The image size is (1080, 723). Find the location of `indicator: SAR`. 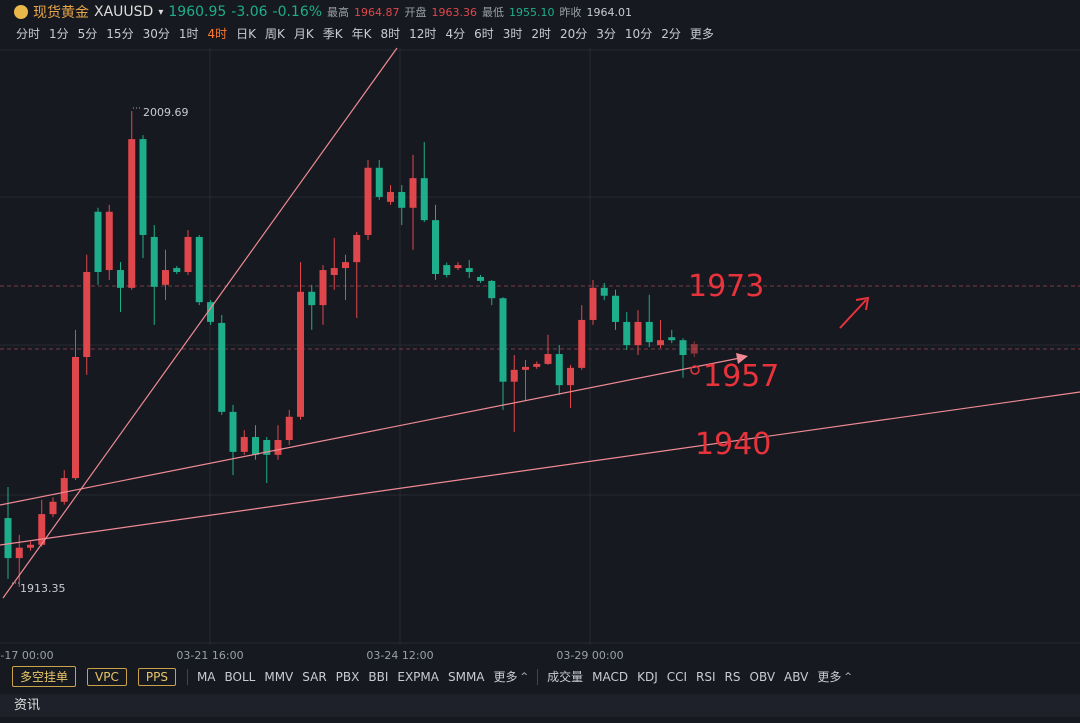

indicator: SAR is located at coordinates (314, 676).